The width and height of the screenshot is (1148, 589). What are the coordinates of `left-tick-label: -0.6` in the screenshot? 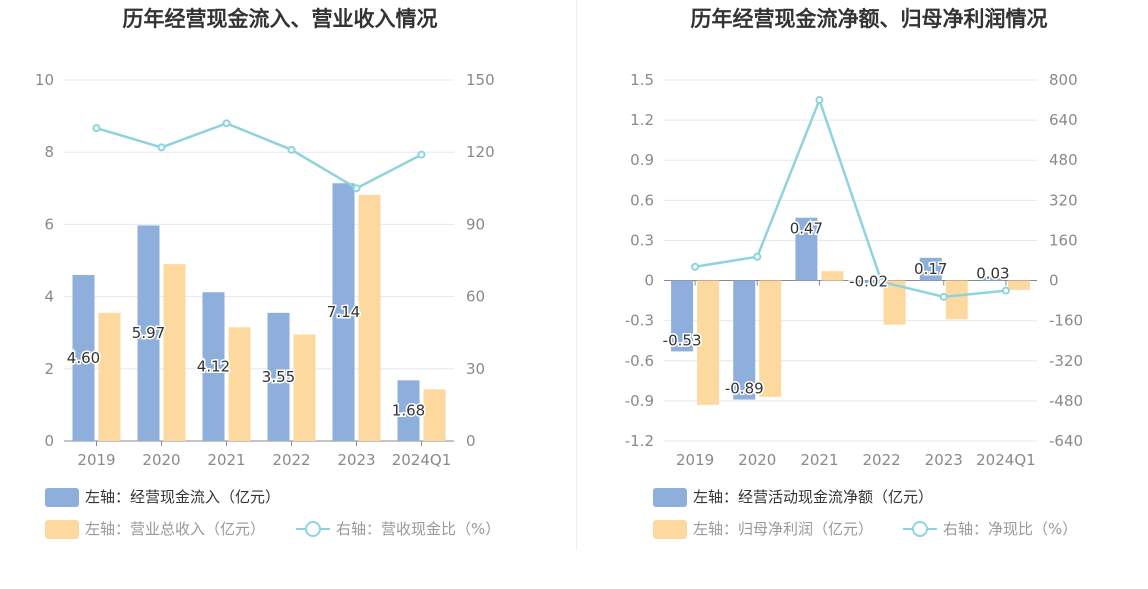 It's located at (639, 361).